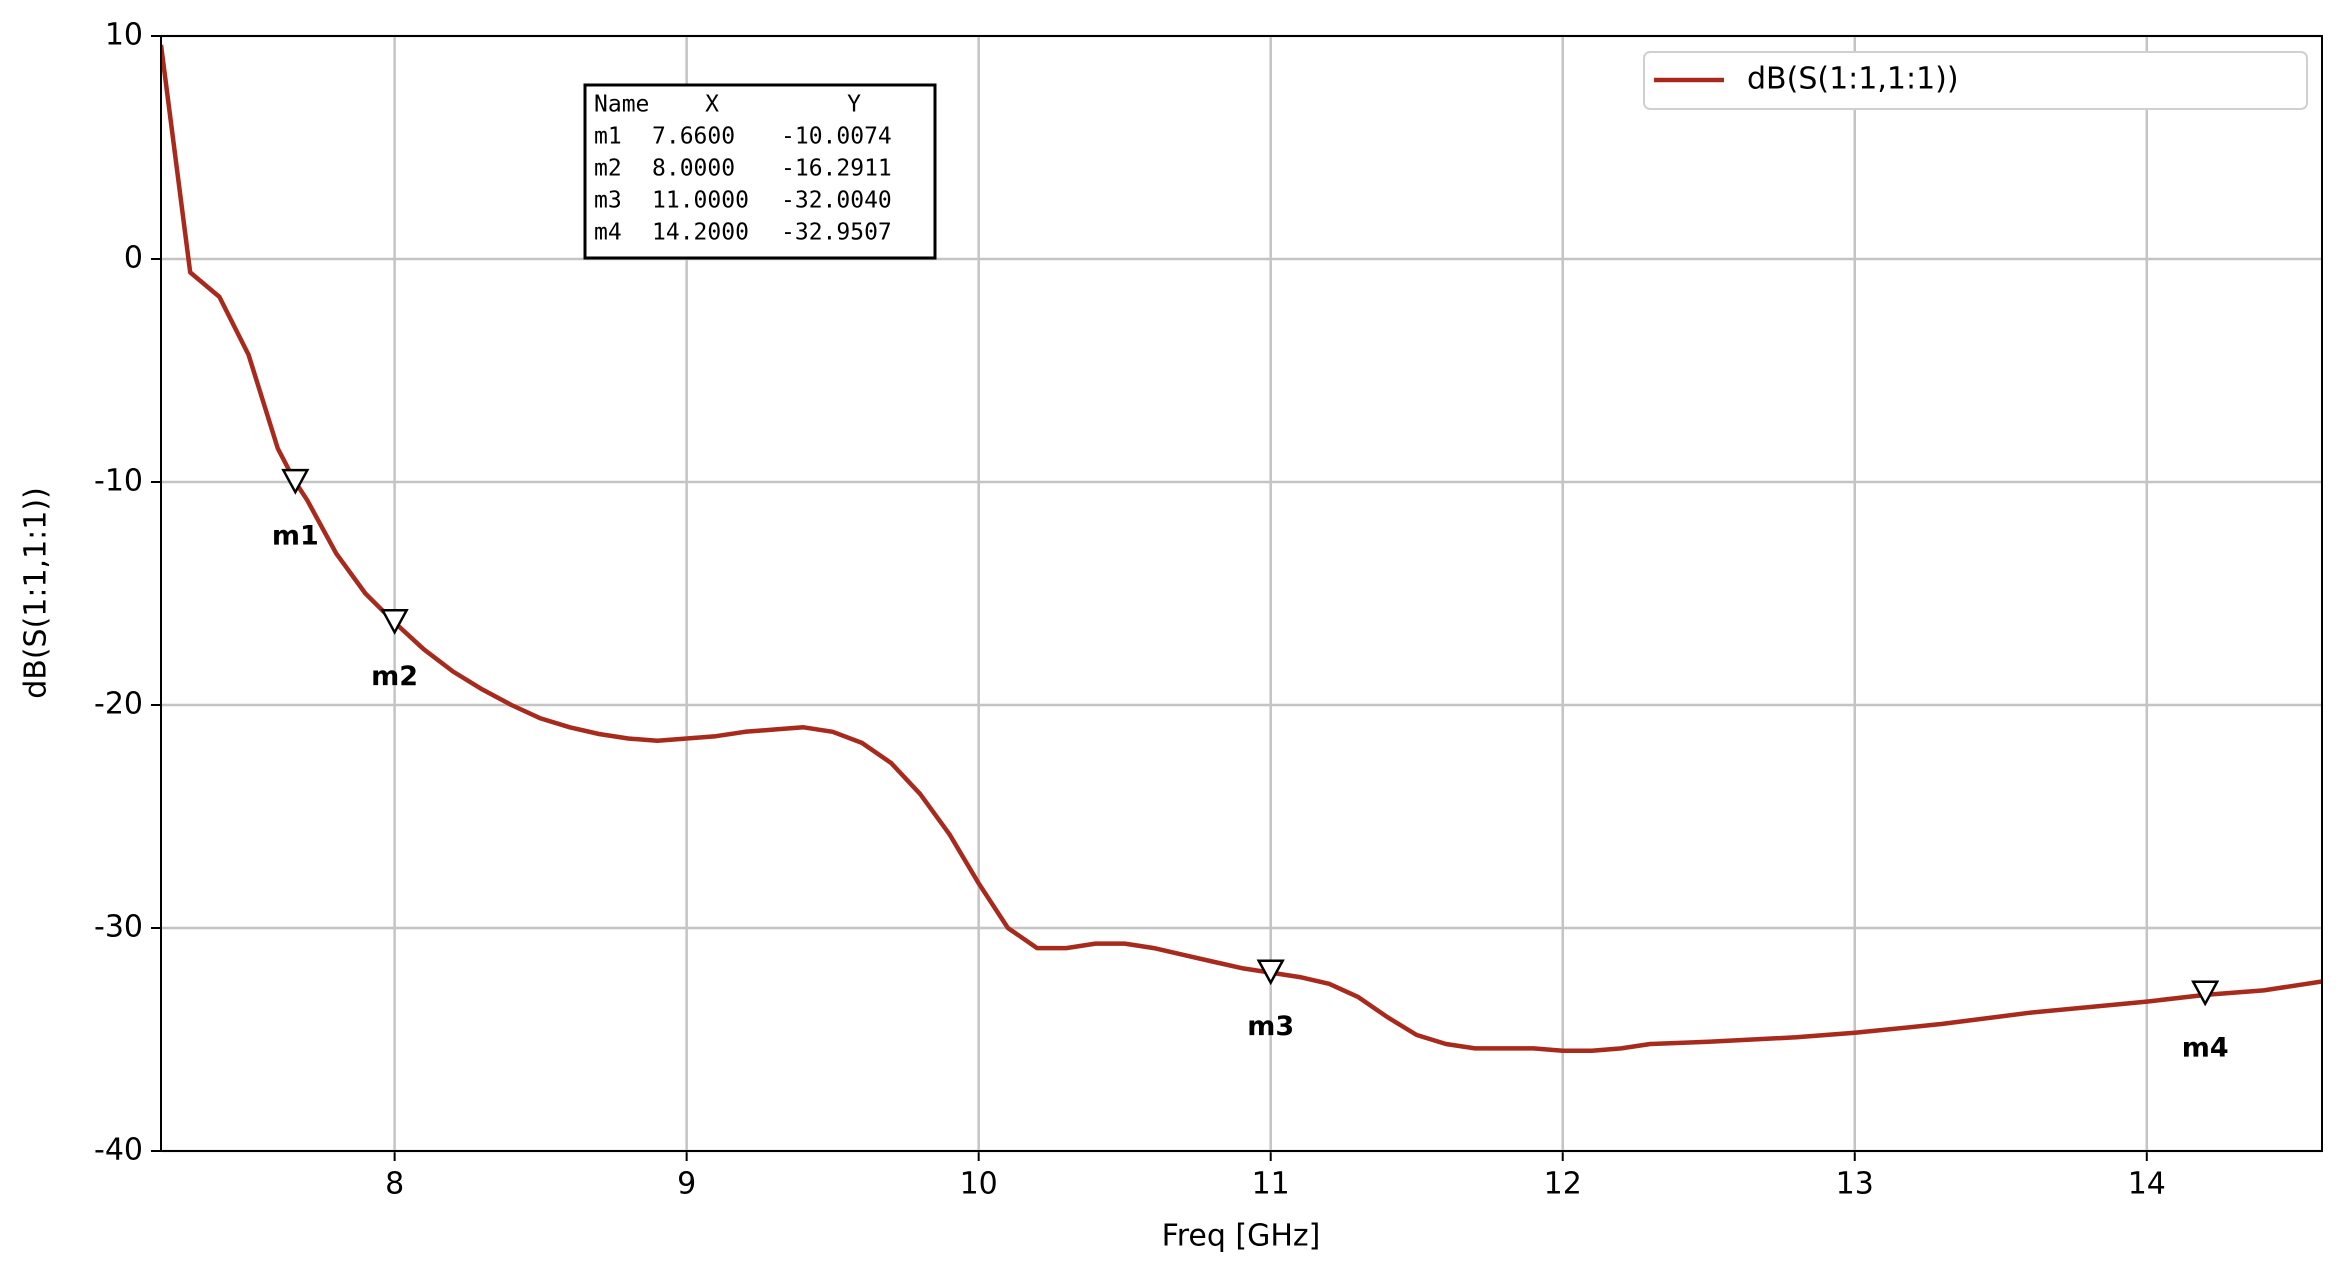  What do you see at coordinates (118, 1150) in the screenshot?
I see `y-tick-label: -40` at bounding box center [118, 1150].